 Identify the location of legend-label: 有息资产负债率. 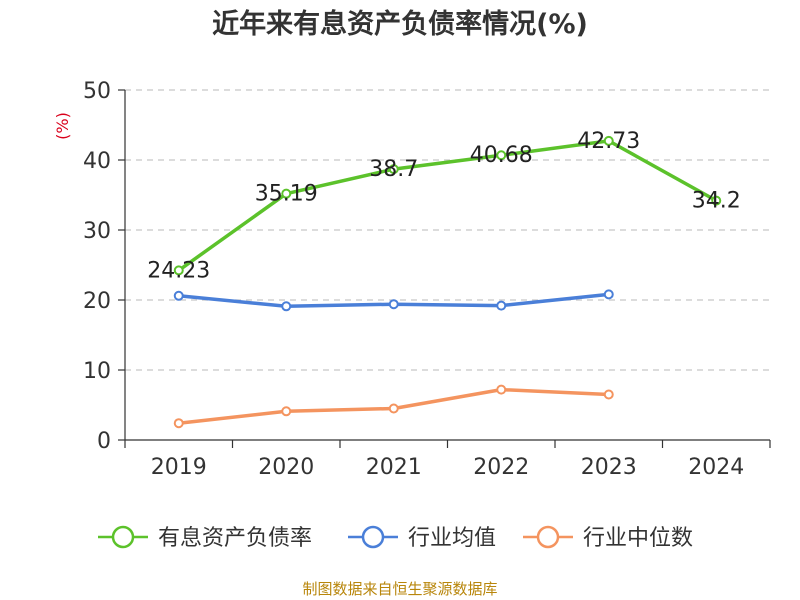
(235, 538).